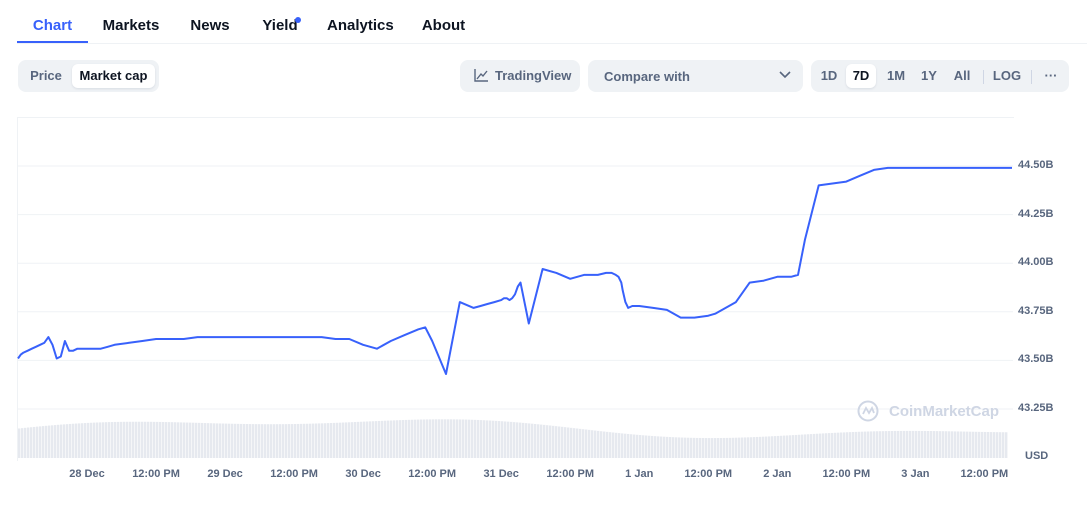 The height and width of the screenshot is (517, 1087). Describe the element at coordinates (210, 25) in the screenshot. I see `tab-news: News` at that location.